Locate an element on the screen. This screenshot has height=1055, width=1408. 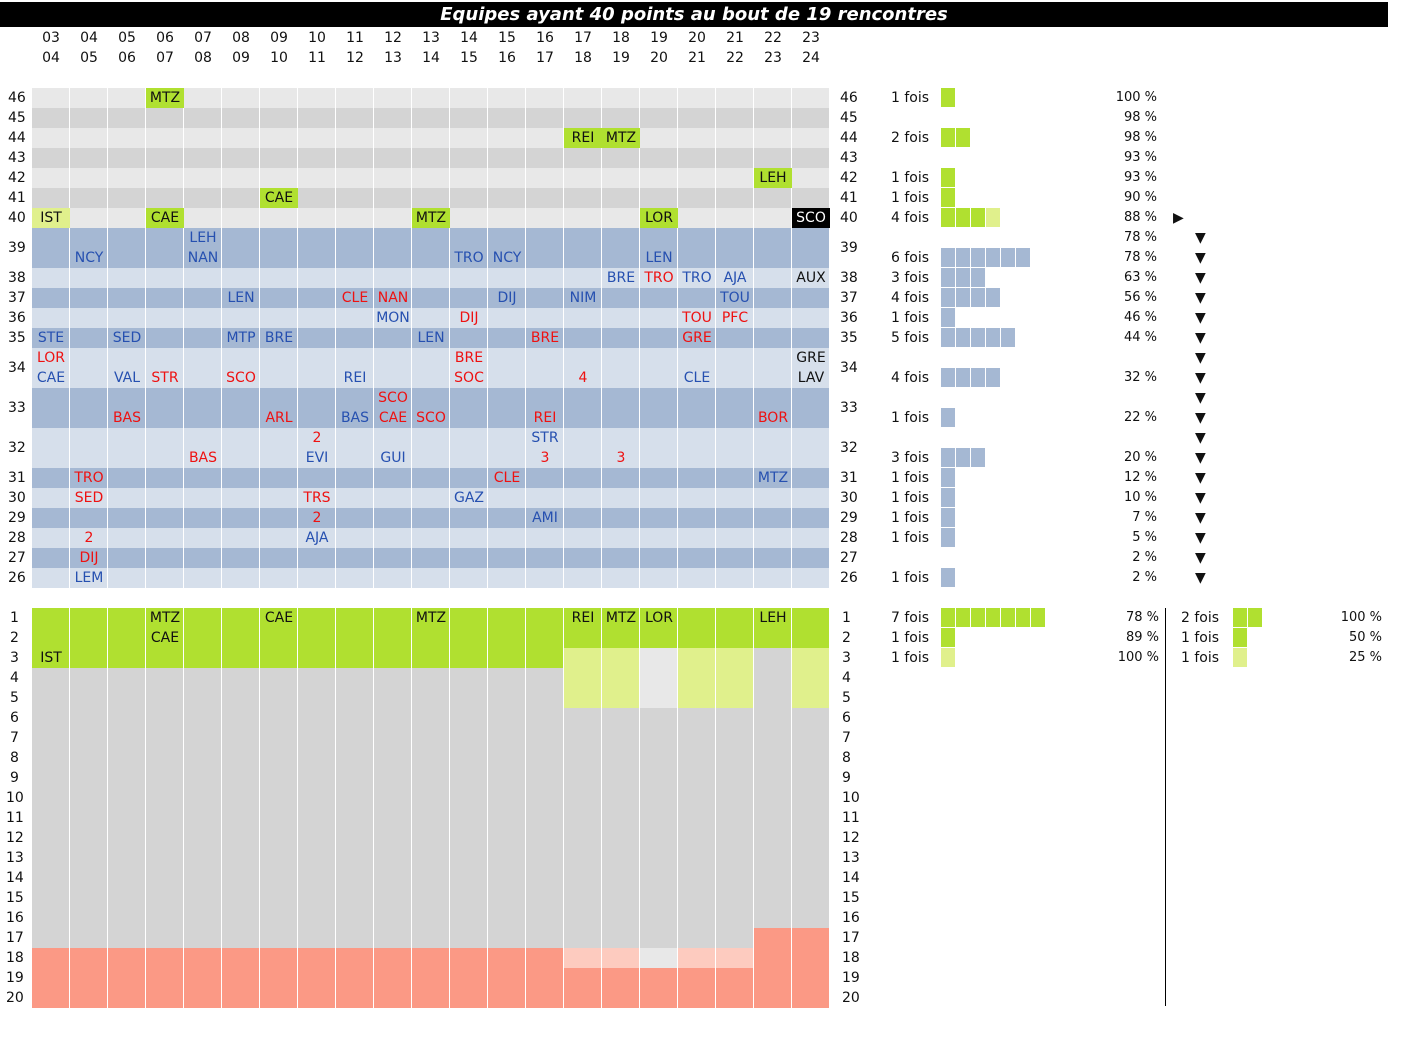
team-tag: BRE is located at coordinates (545, 338).